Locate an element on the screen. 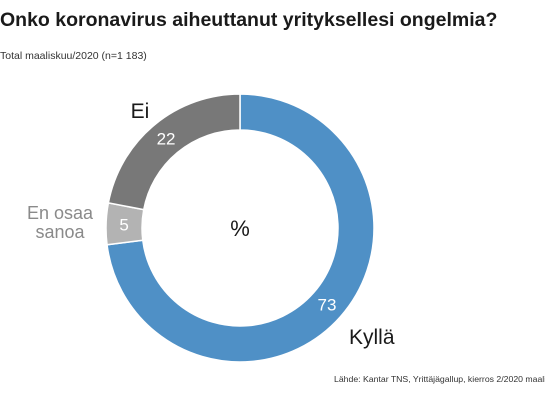 The width and height of the screenshot is (545, 412). slice-label-kyll: Kyllä is located at coordinates (372, 337).